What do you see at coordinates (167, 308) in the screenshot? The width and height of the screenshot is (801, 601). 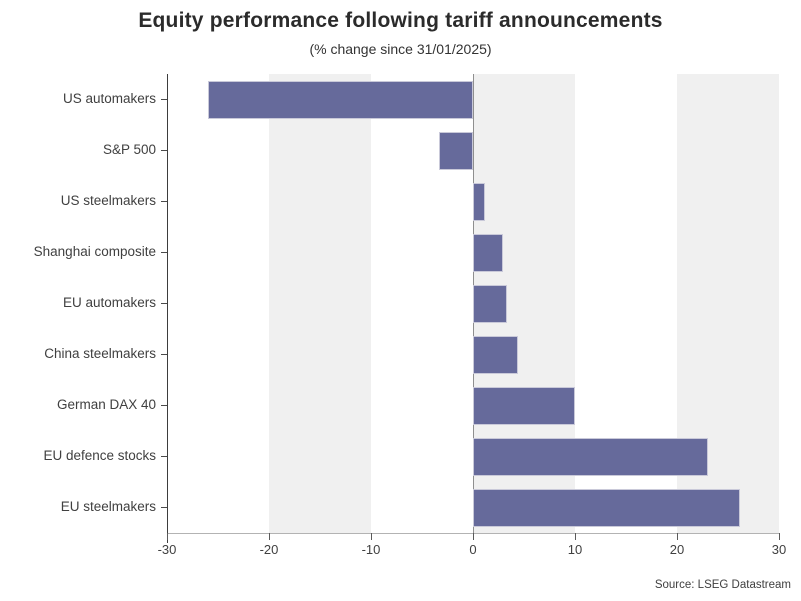 I see `y-axis-spine` at bounding box center [167, 308].